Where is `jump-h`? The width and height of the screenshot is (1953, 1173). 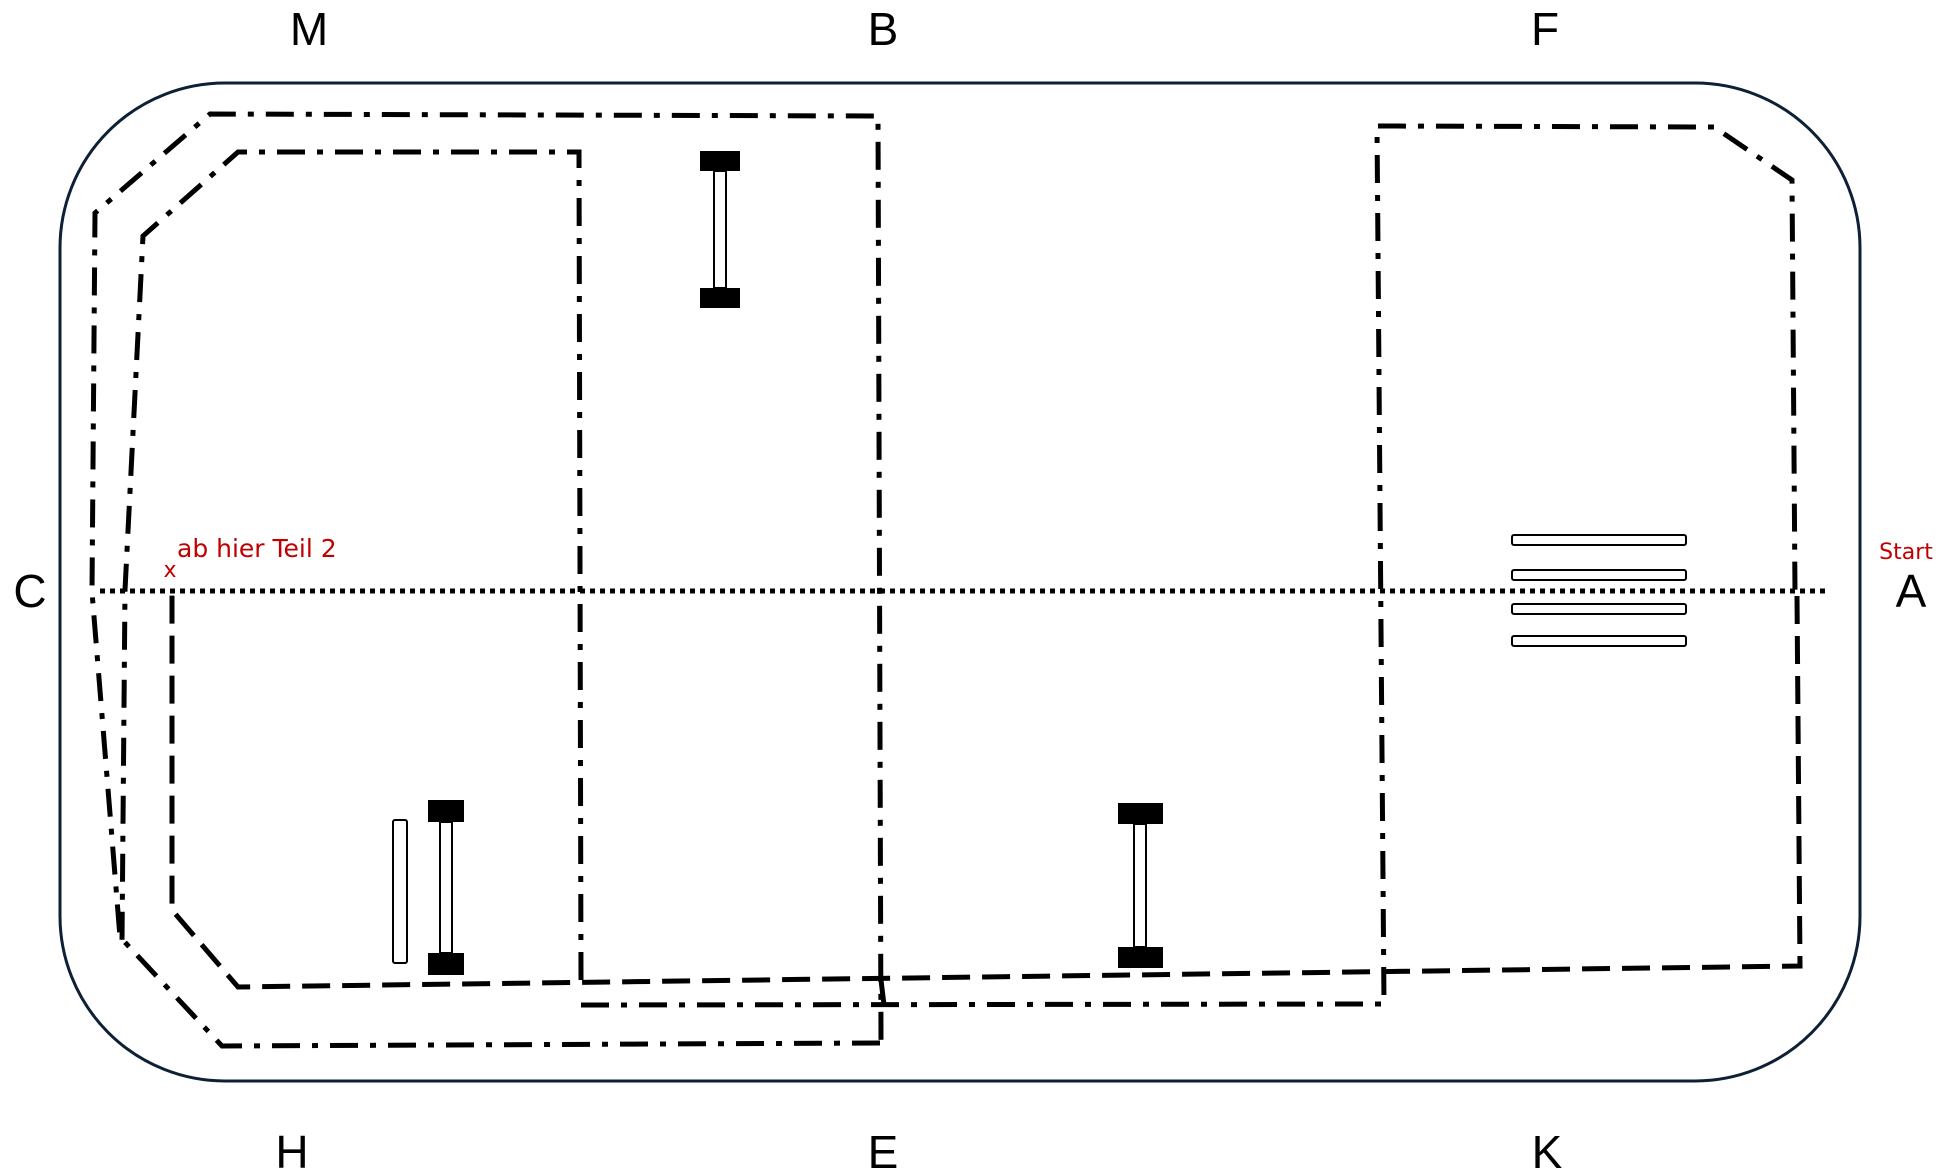 jump-h is located at coordinates (428, 887).